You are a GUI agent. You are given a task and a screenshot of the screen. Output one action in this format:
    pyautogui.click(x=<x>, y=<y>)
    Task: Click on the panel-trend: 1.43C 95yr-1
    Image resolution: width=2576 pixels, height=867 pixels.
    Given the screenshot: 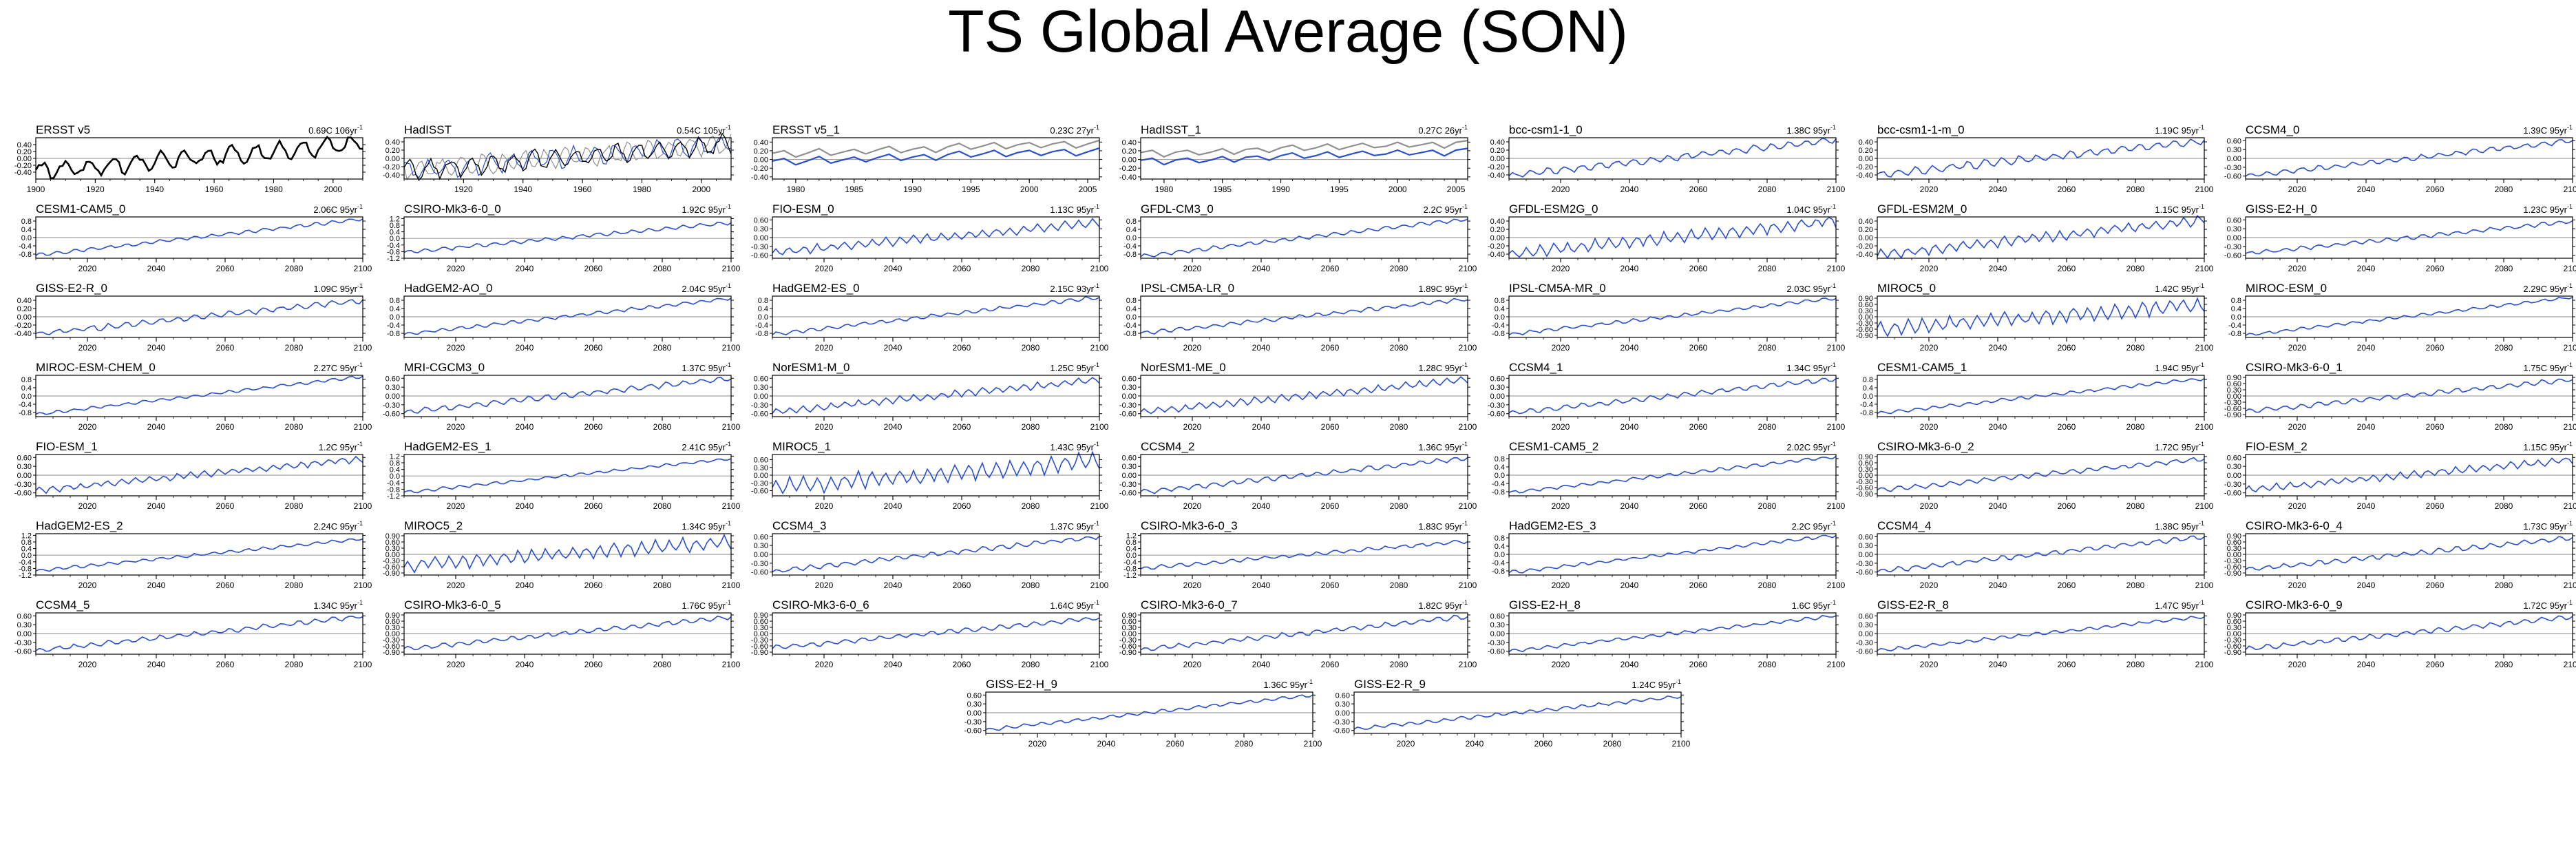 What is the action you would take?
    pyautogui.click(x=1074, y=446)
    